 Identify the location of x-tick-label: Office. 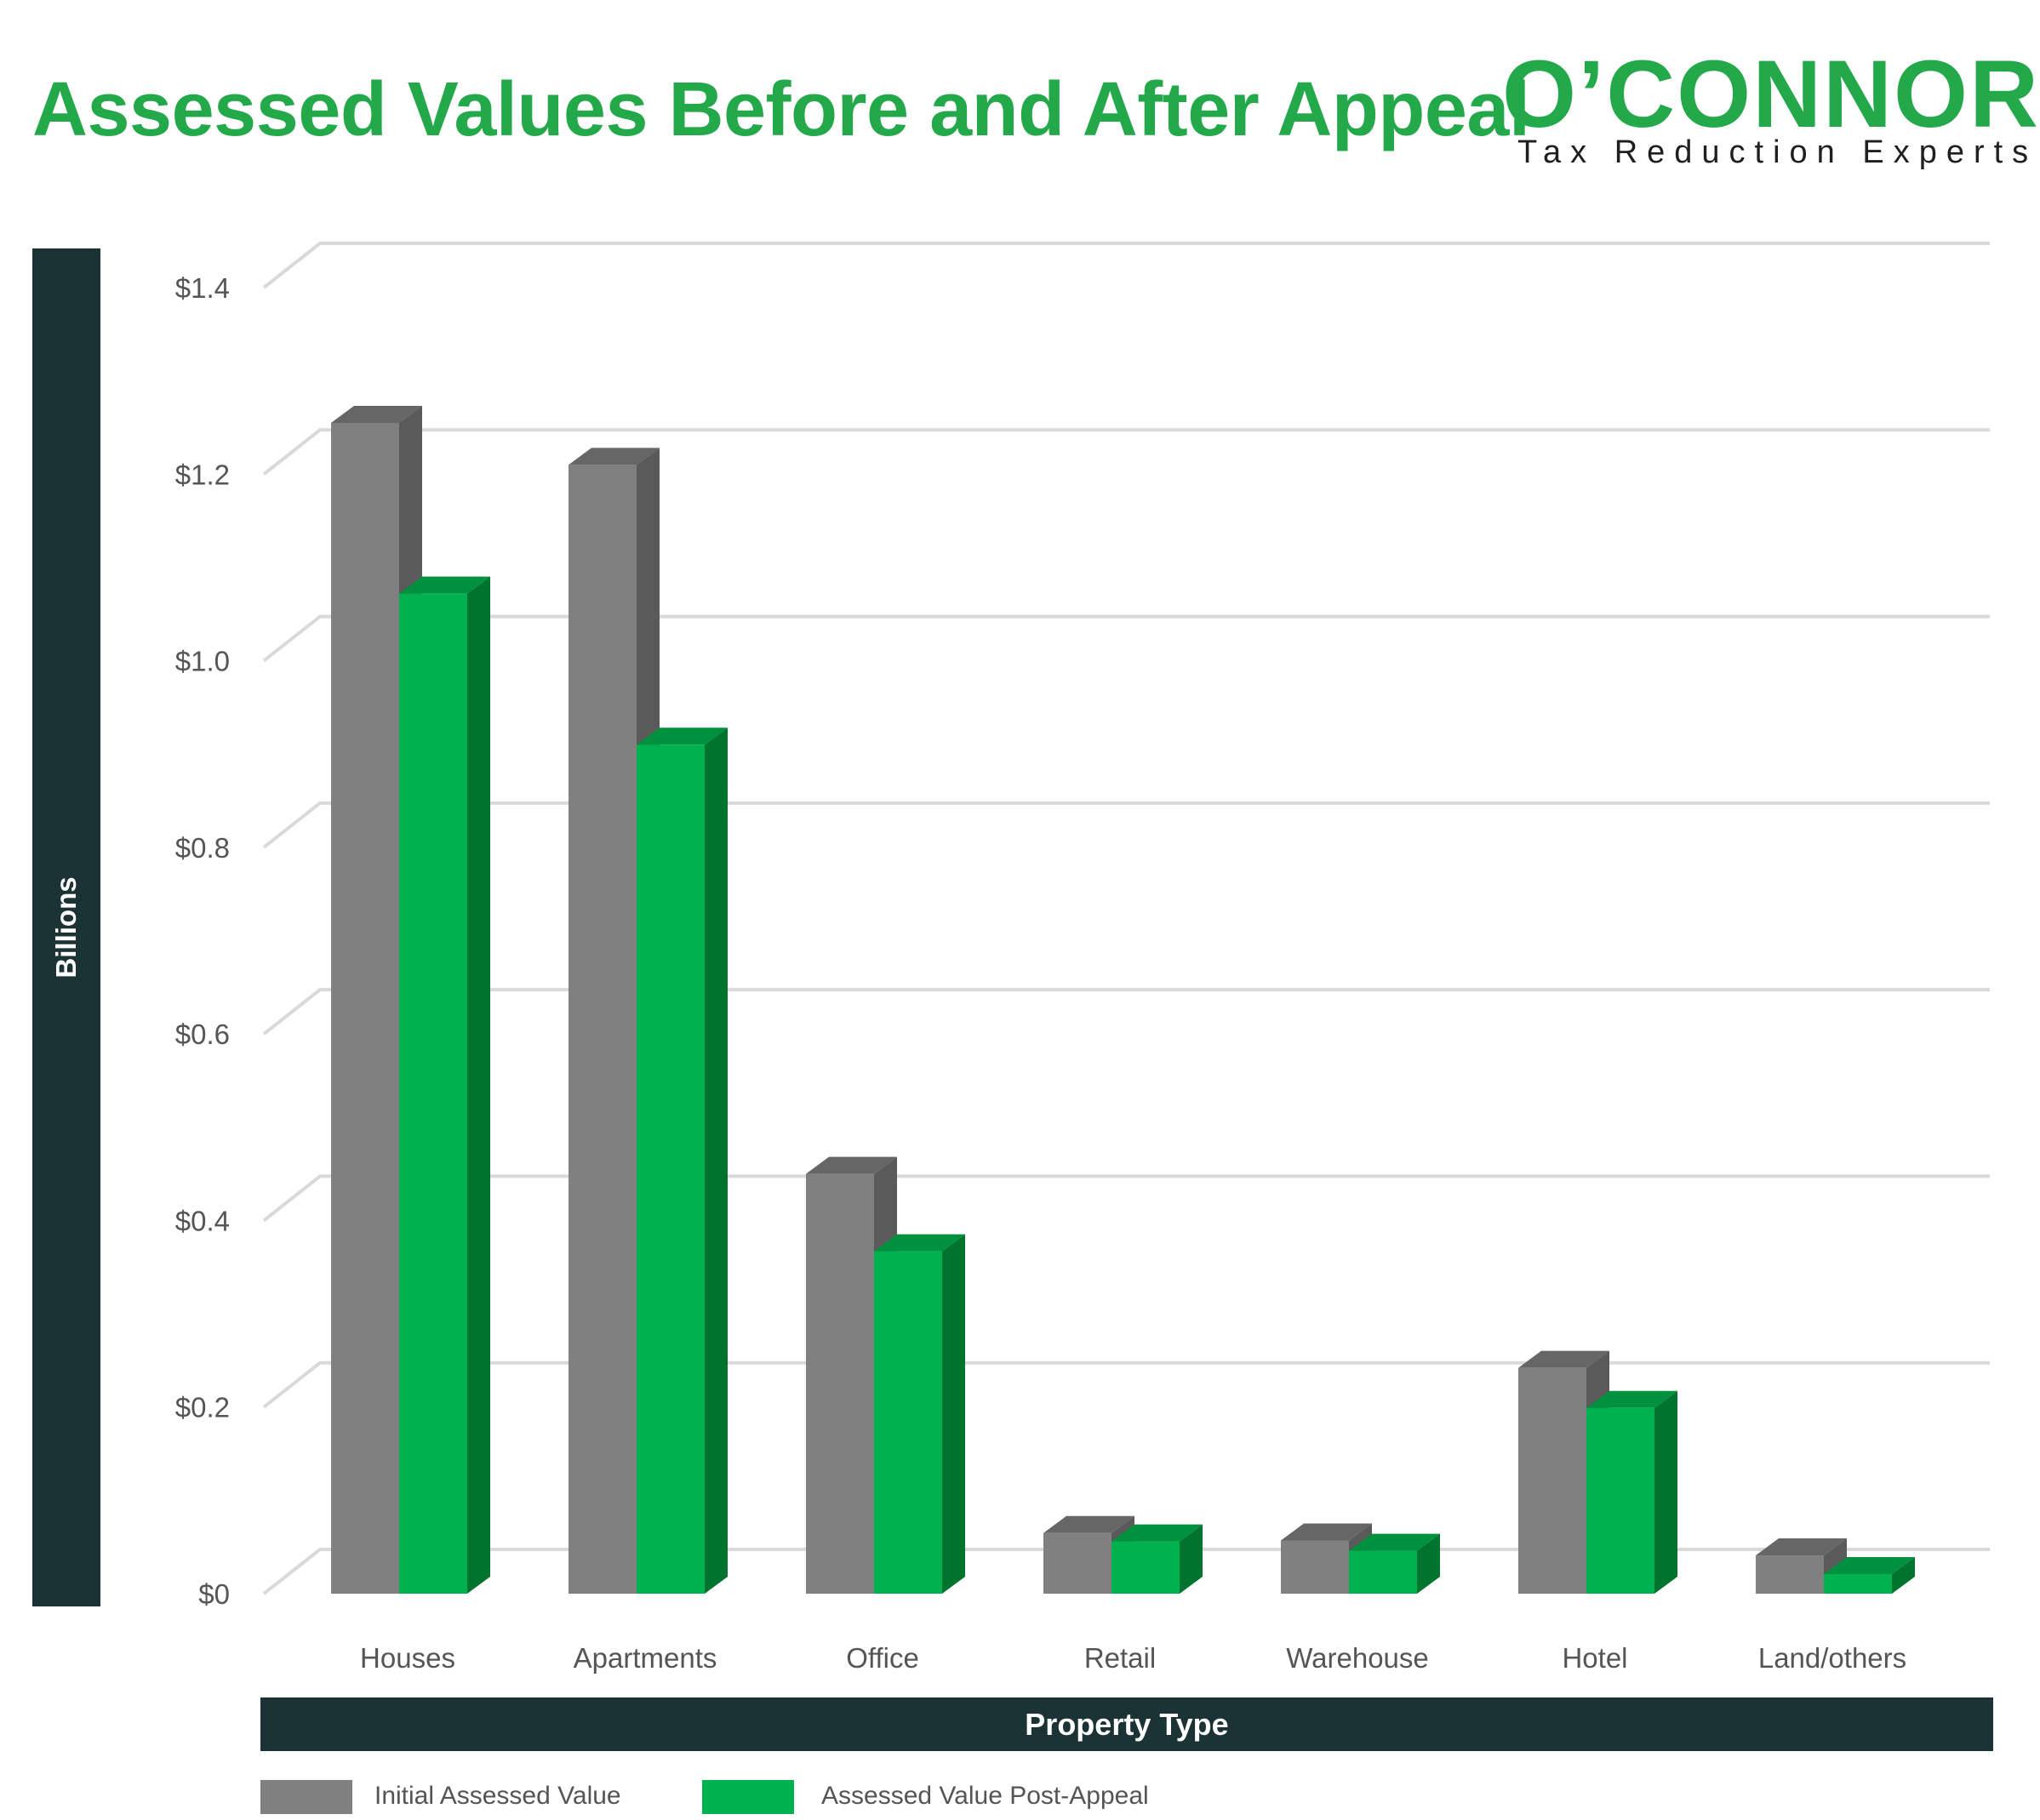
(882, 1658).